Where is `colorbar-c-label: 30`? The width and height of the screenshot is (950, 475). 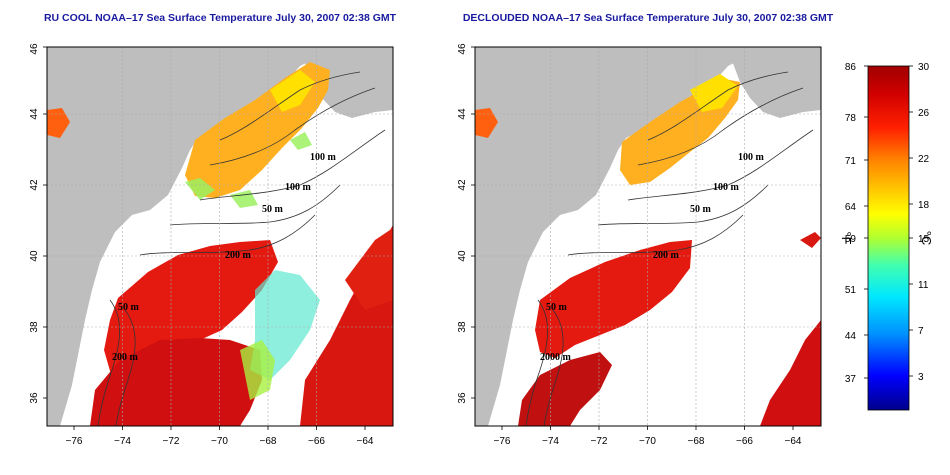
colorbar-c-label: 30 is located at coordinates (924, 67).